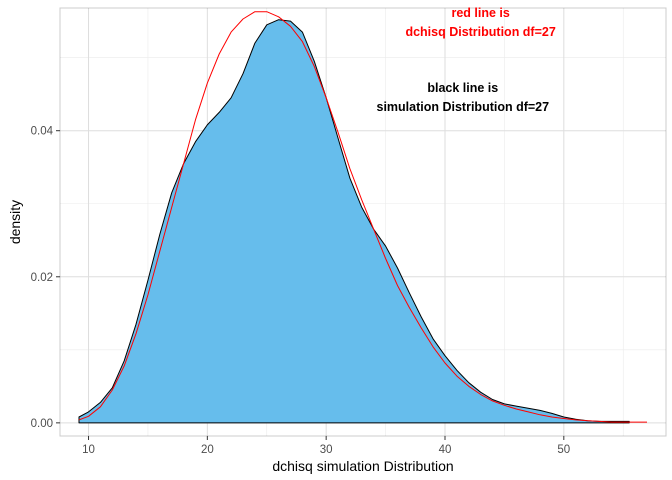 The width and height of the screenshot is (672, 480). What do you see at coordinates (480, 13) in the screenshot?
I see `red-line-note-1: red line is` at bounding box center [480, 13].